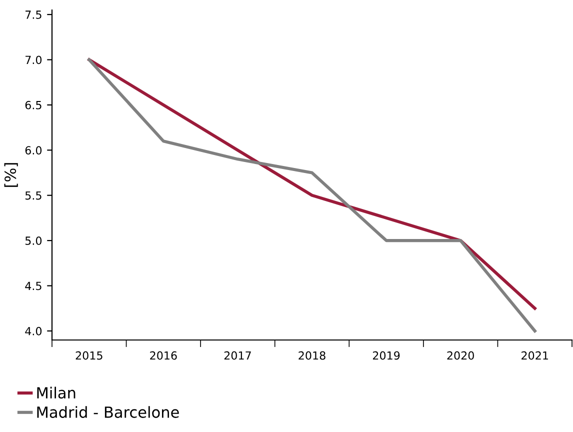  What do you see at coordinates (386, 355) in the screenshot?
I see `x-tick-label: 2019` at bounding box center [386, 355].